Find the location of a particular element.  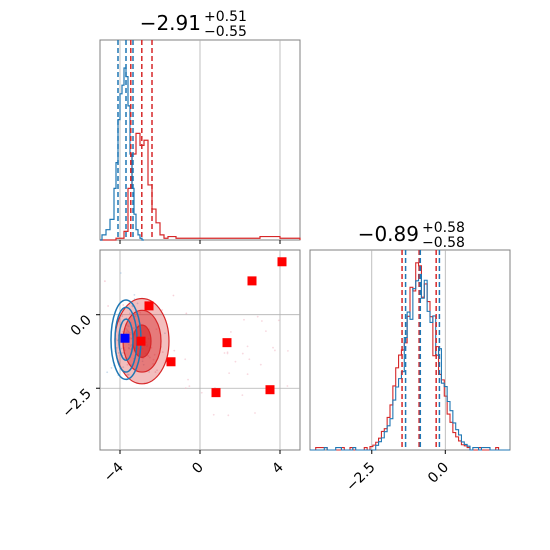

blue-marker is located at coordinates (125, 338).